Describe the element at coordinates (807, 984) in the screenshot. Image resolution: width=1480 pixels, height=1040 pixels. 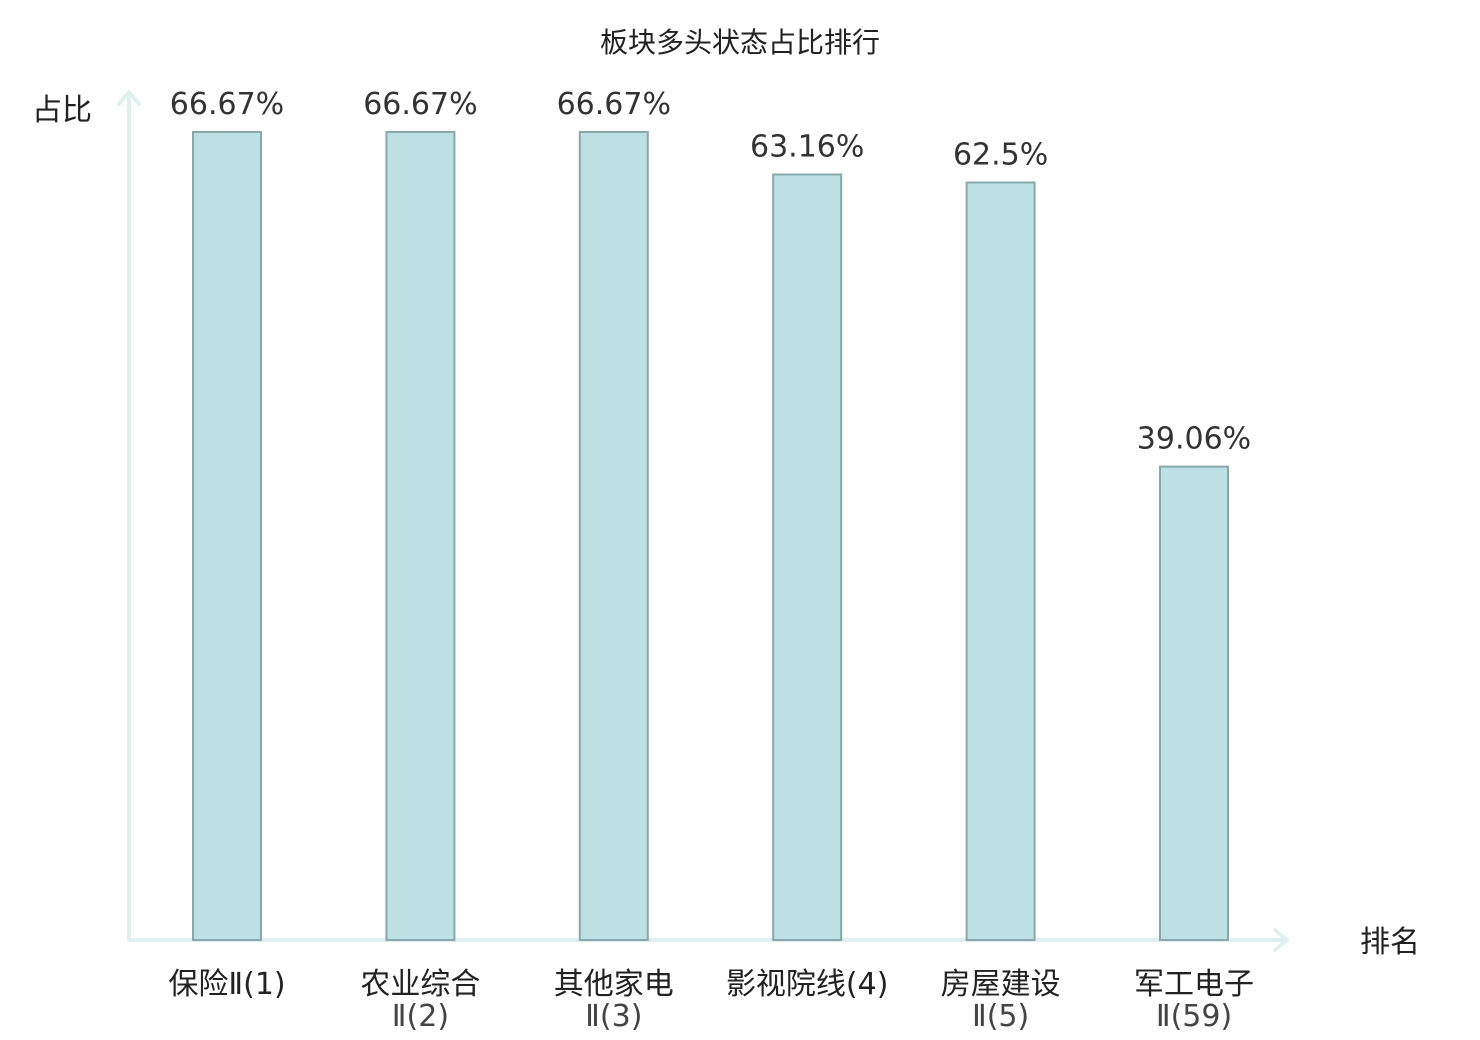
I see `category-label-4: 影视院线(4)` at that location.